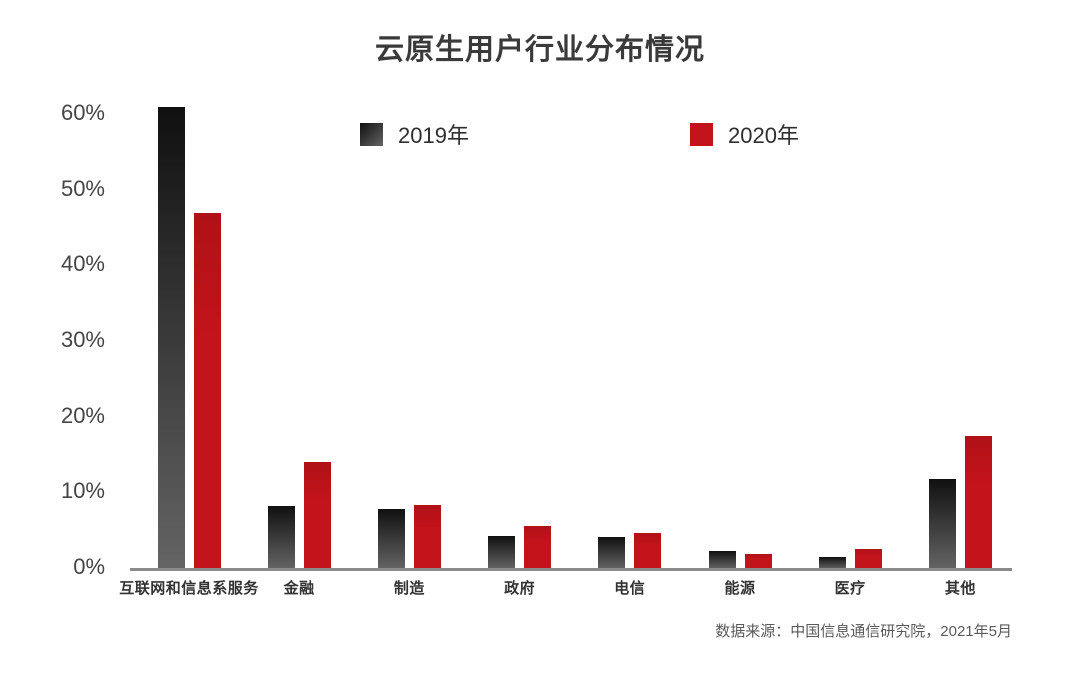  I want to click on legend-item-2019: 2019年, so click(414, 134).